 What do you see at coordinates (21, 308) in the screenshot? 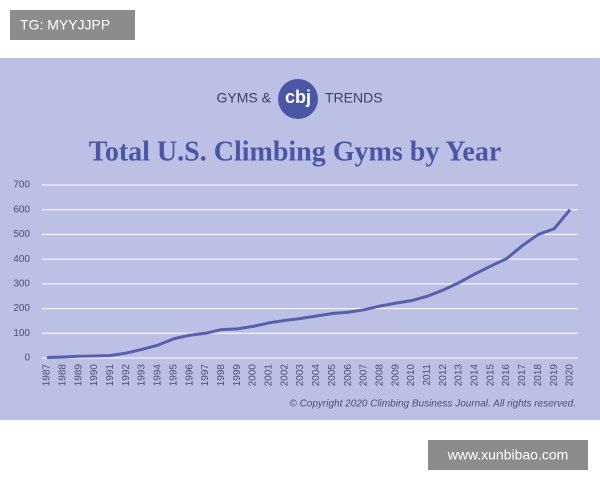
I see `y-tick-label: 200` at bounding box center [21, 308].